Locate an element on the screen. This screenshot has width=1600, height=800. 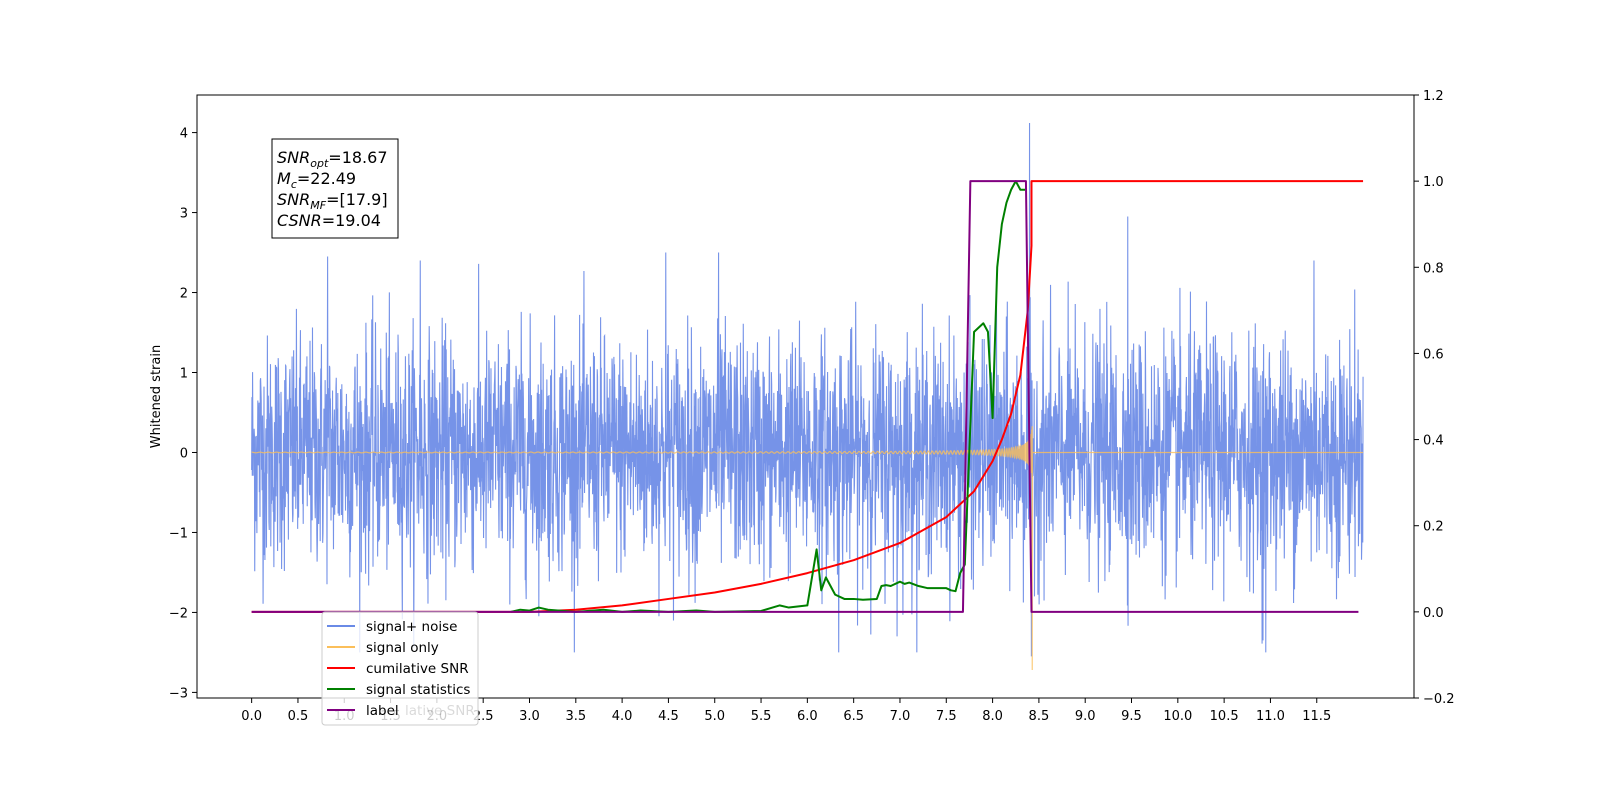
info-value: =[17.9] is located at coordinates (357, 199).